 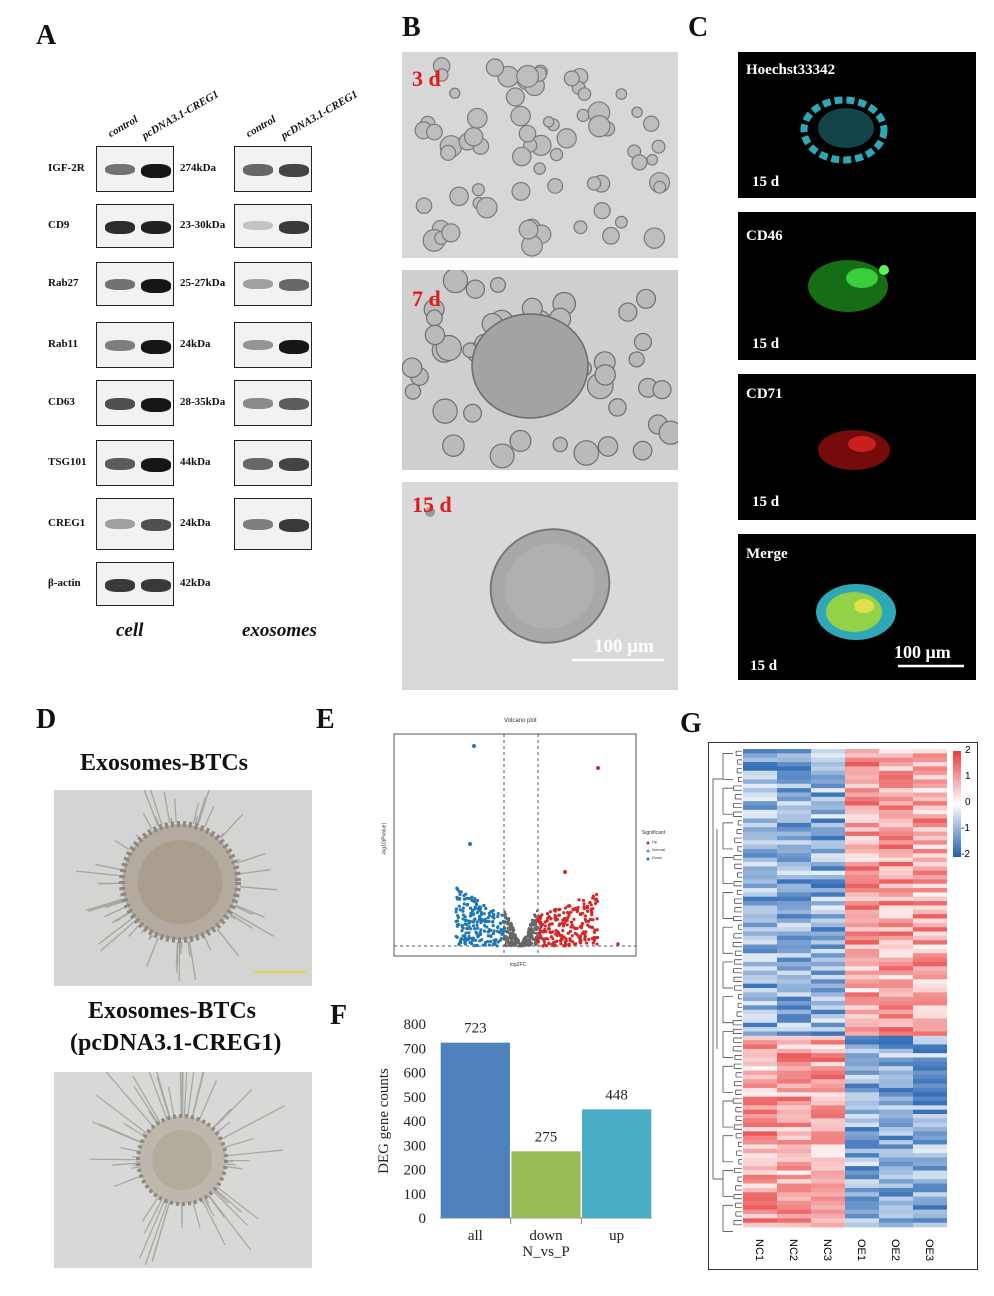 What do you see at coordinates (426, 78) in the screenshot?
I see `time-label-3d: 3 d` at bounding box center [426, 78].